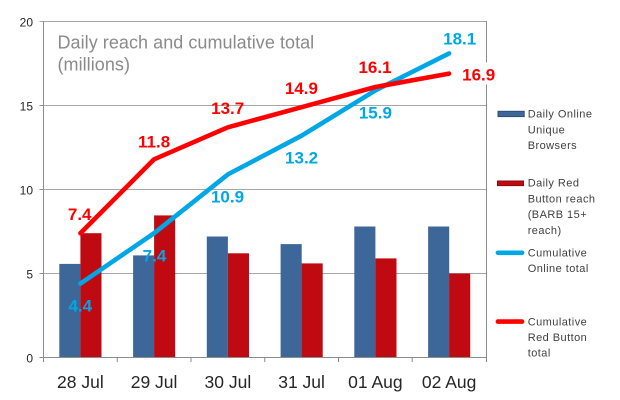  What do you see at coordinates (94, 65) in the screenshot?
I see `svg-text: (millions)` at bounding box center [94, 65].